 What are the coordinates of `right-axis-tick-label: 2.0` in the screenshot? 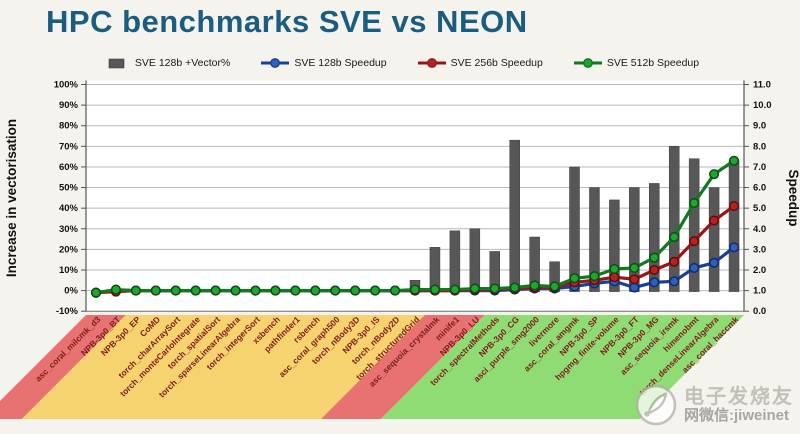 It's located at (759, 270).